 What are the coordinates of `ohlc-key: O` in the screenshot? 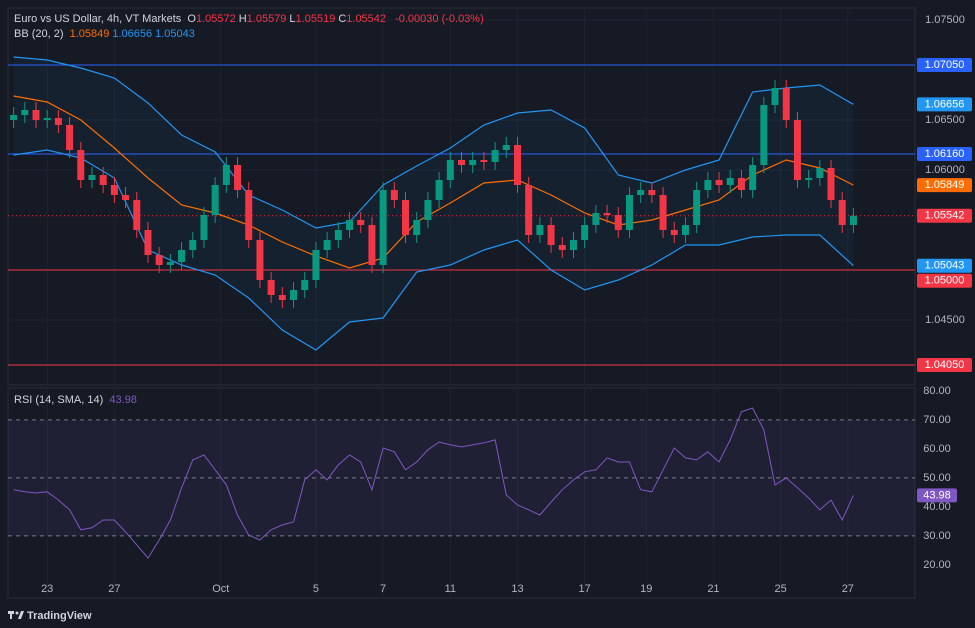 It's located at (191, 19).